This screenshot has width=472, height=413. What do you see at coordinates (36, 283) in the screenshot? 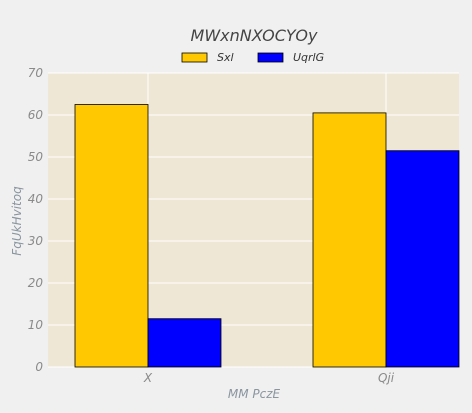
I see `y-tick-label: 20` at bounding box center [36, 283].